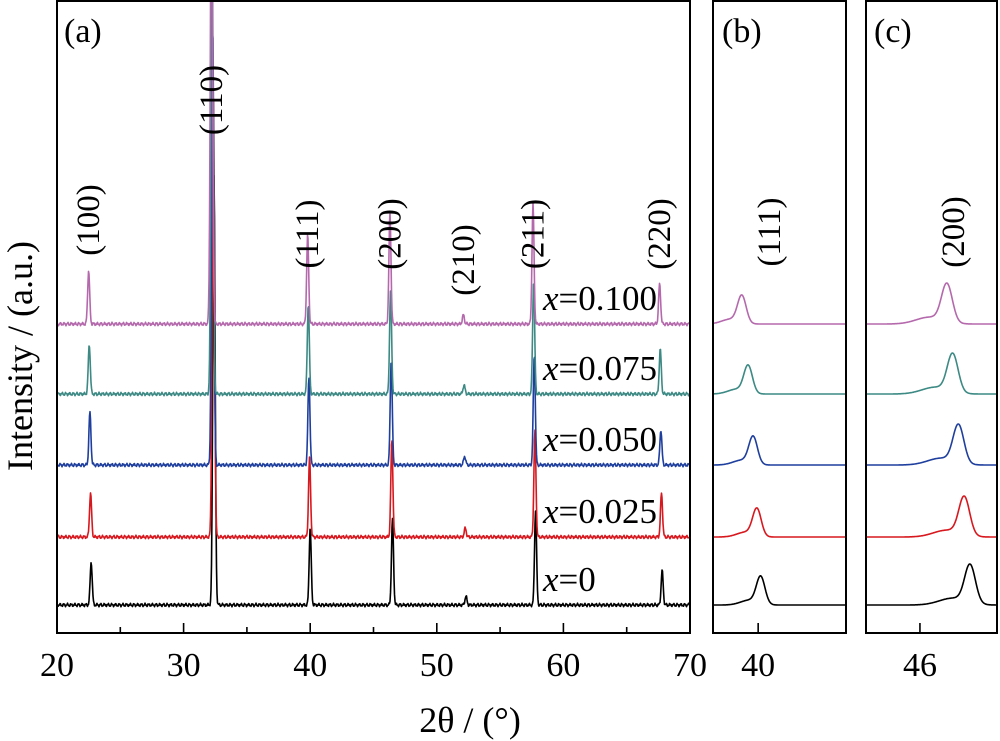 The image size is (1000, 741). I want to click on panel-c: 46 (c) (200), so click(931, 342).